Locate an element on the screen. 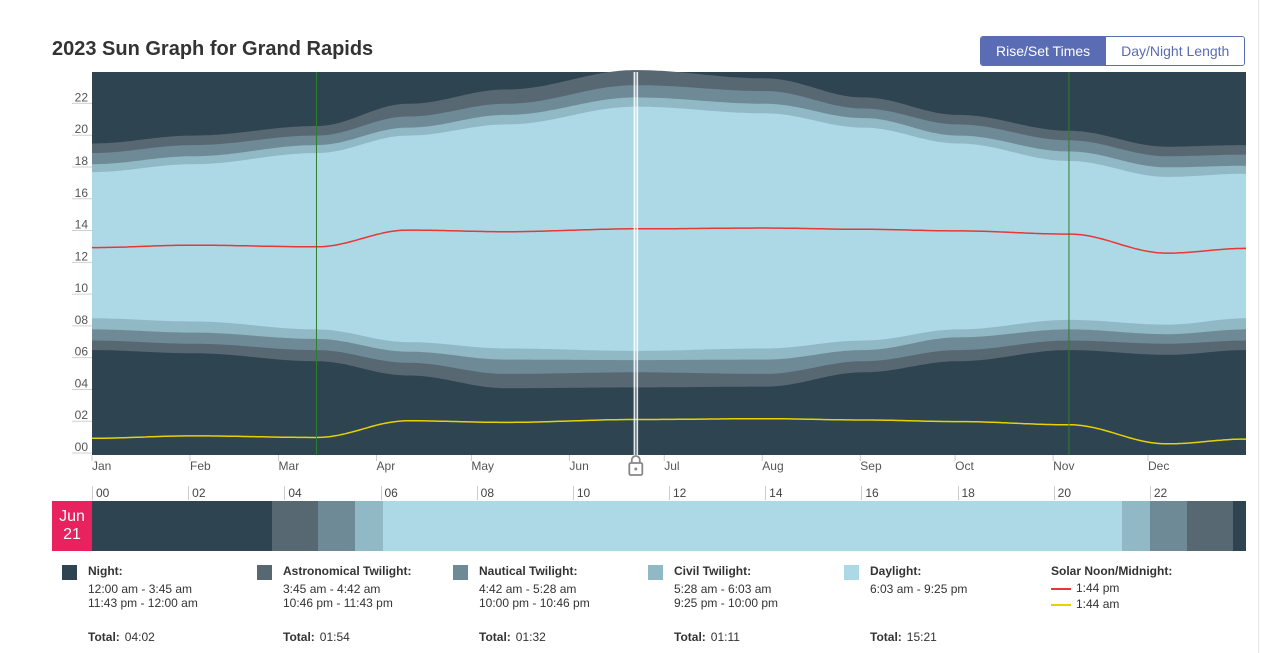 This screenshot has width=1261, height=653. night-swatch is located at coordinates (69, 572).